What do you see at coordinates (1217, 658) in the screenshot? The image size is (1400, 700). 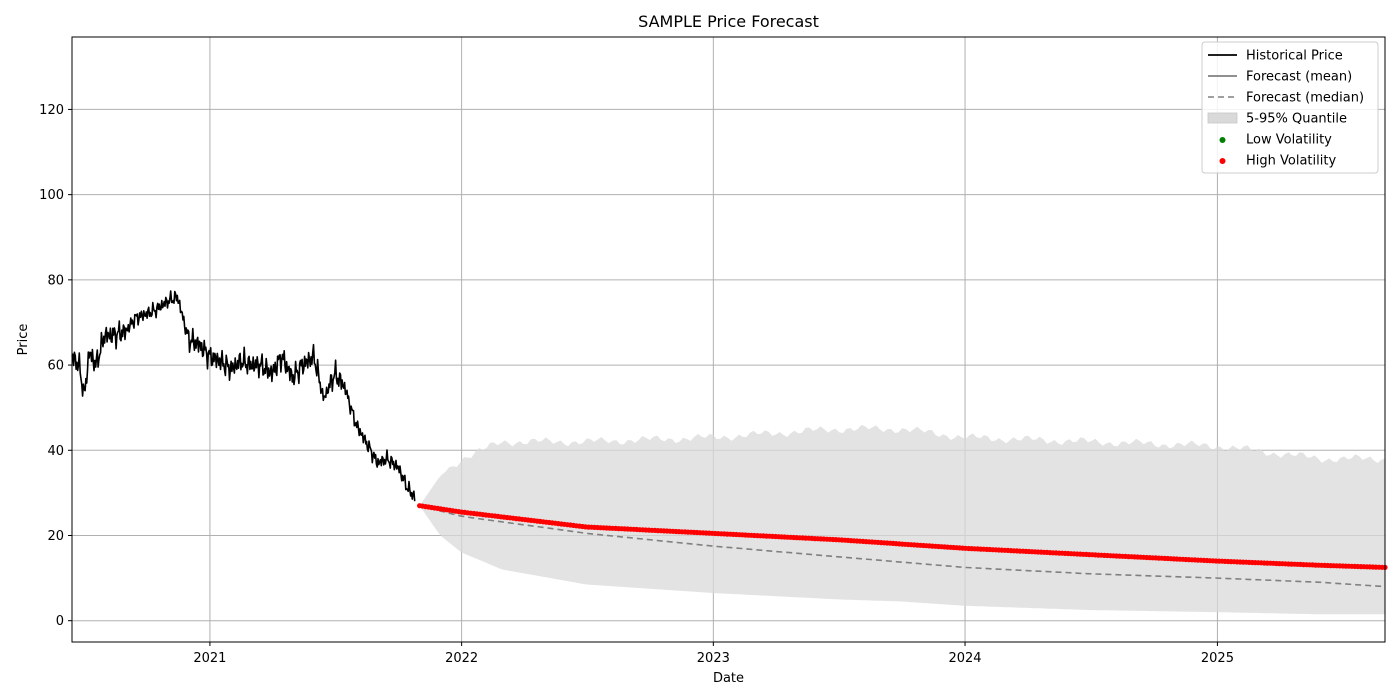 I see `x-tick-label: 2025` at bounding box center [1217, 658].